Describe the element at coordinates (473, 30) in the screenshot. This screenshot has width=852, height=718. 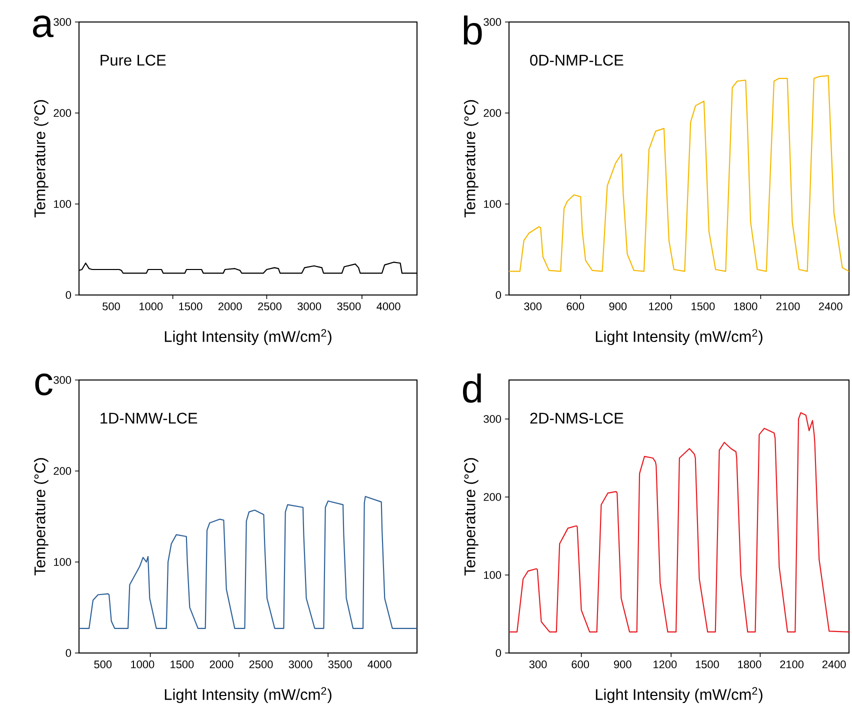
I see `chart-title: b` at that location.